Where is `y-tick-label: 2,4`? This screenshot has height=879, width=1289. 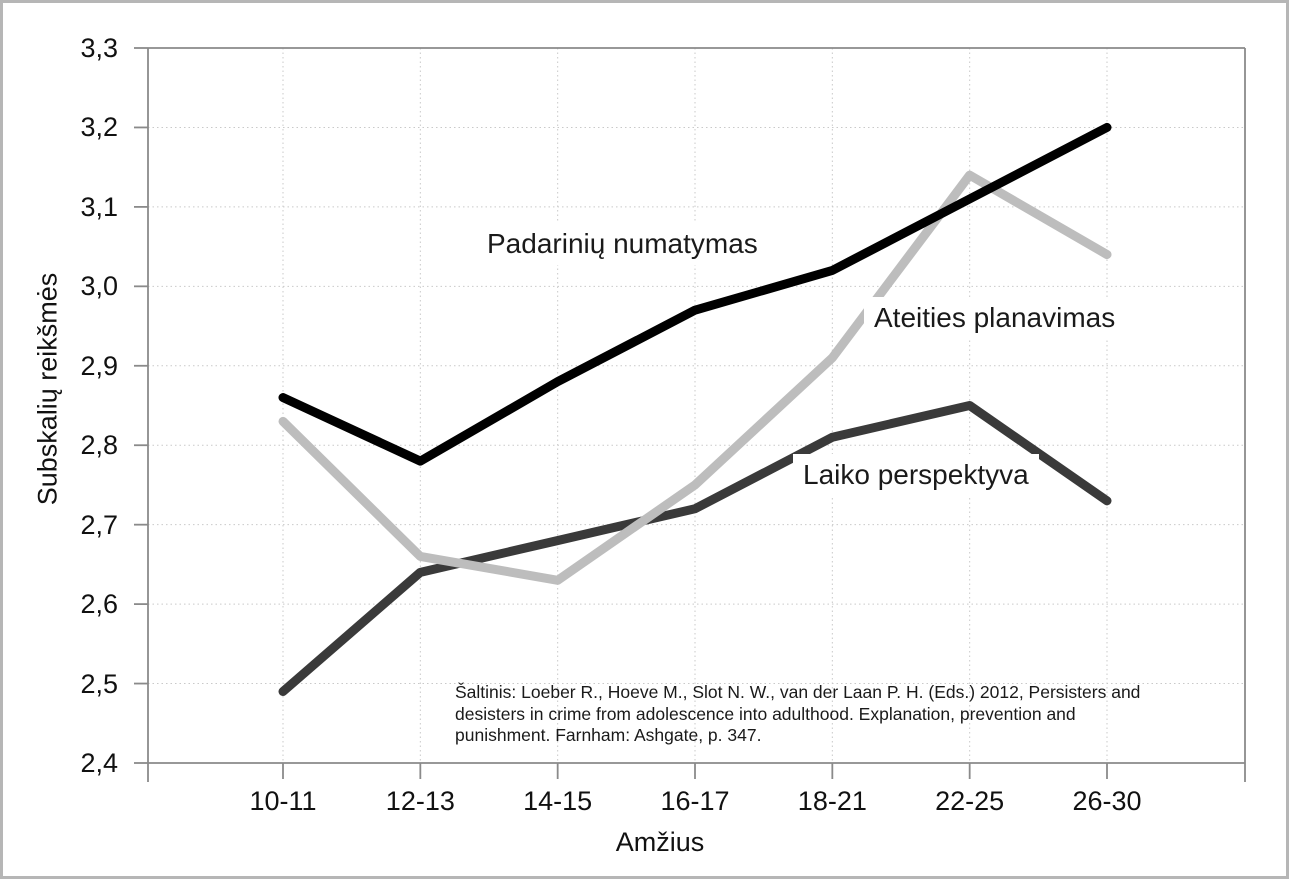 y-tick-label: 2,4 is located at coordinates (99, 763).